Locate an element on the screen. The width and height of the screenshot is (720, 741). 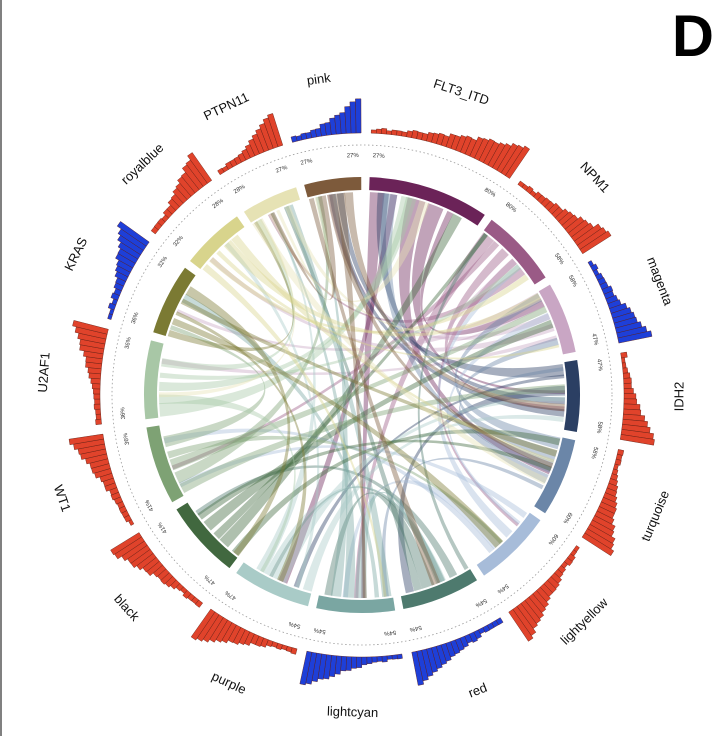
sector-label-pink: pink is located at coordinates (319, 79).